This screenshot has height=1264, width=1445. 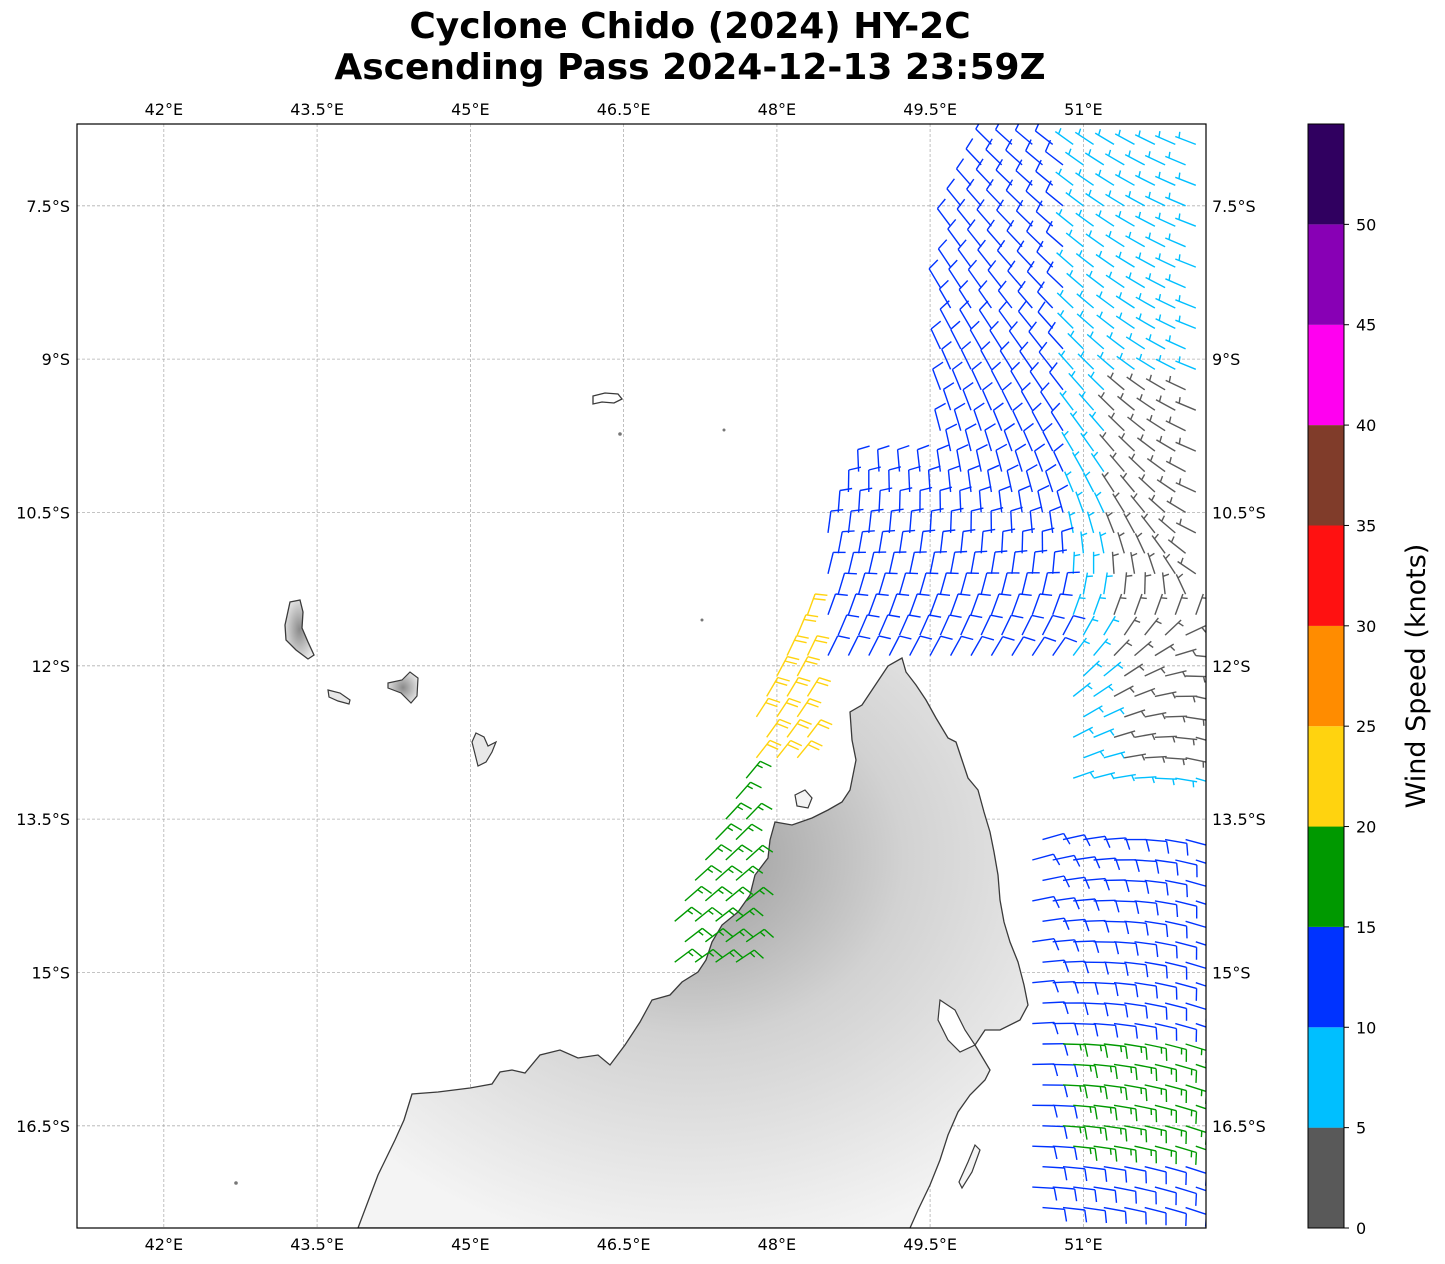 I want to click on colorbar-bin, so click(x=1326, y=174).